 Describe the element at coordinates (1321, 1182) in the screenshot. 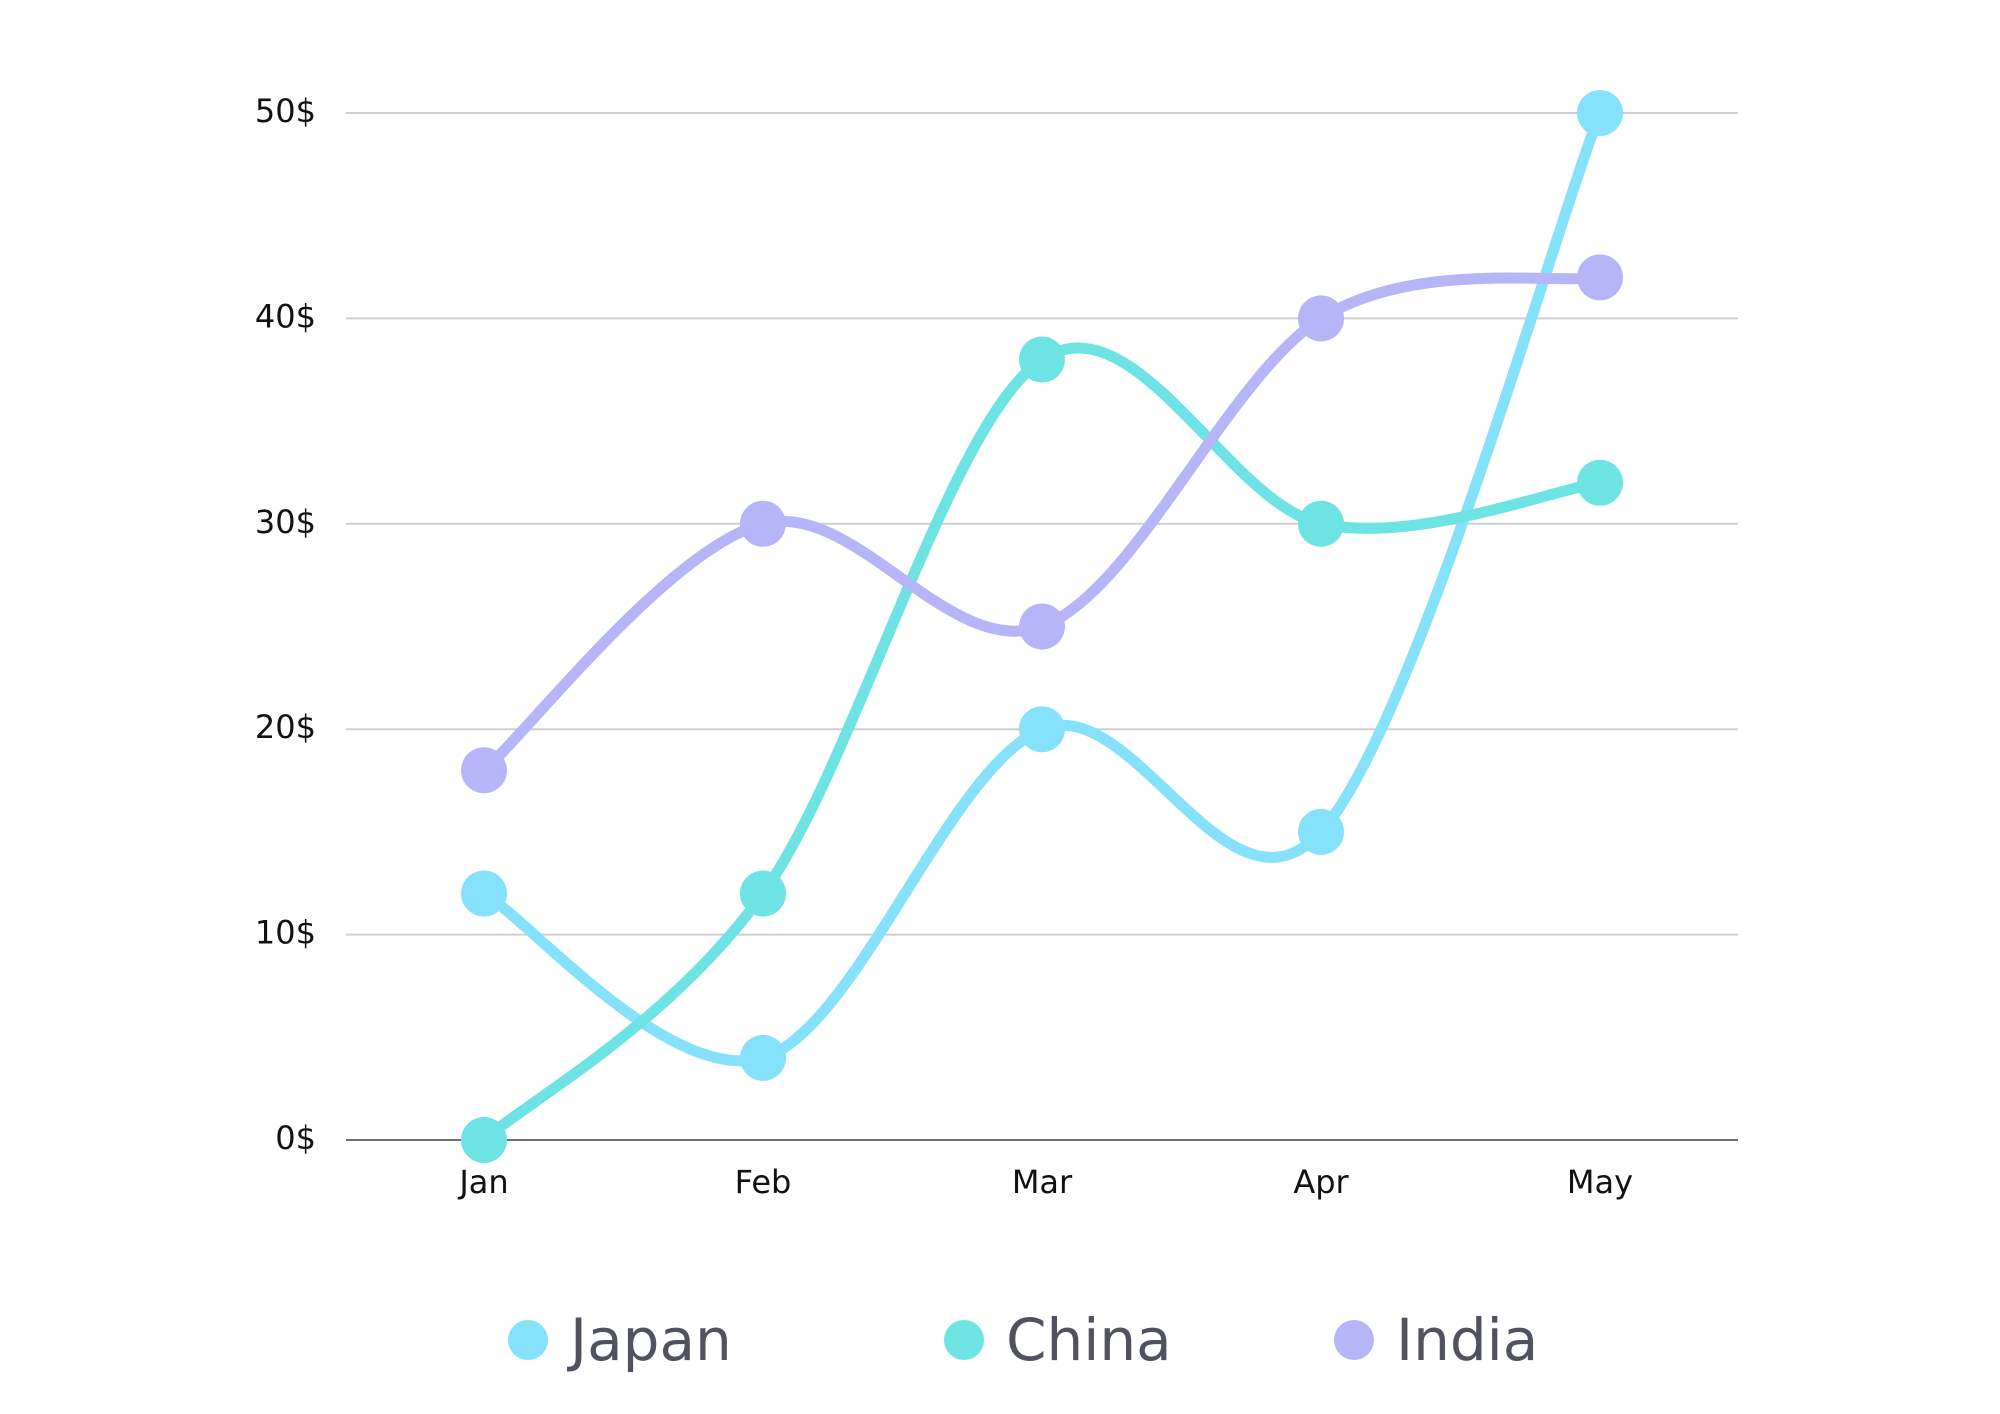

I see `x-tick-label: Apr` at that location.